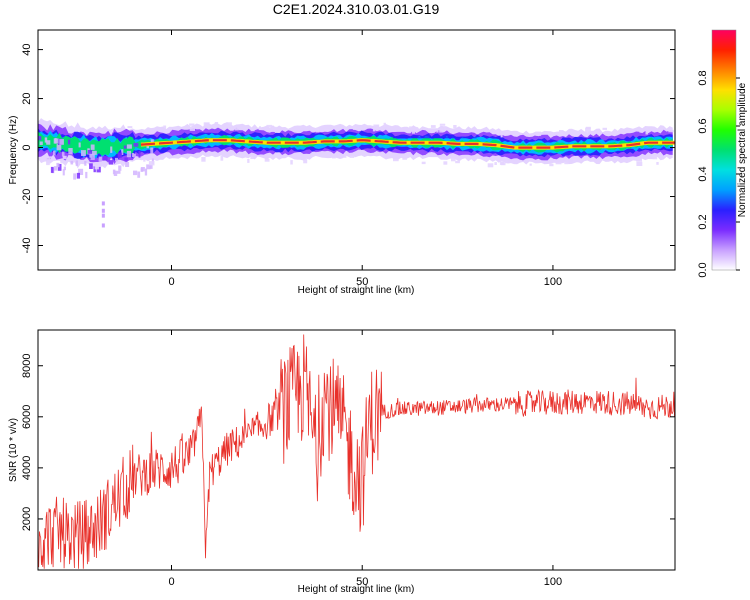 The height and width of the screenshot is (600, 750). Describe the element at coordinates (27, 147) in the screenshot. I see `spectrogram-y-tick-label: 0` at that location.